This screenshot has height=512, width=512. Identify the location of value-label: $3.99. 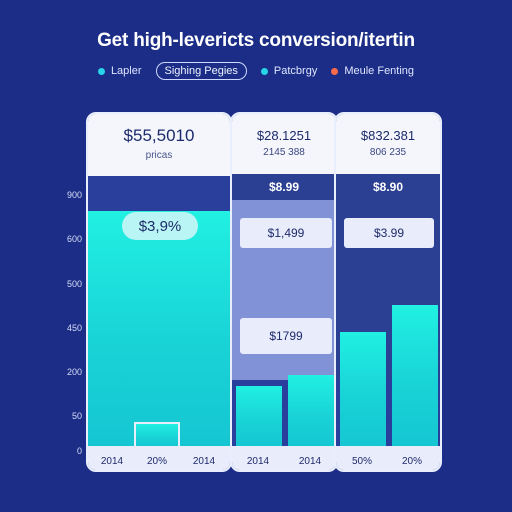
(389, 233).